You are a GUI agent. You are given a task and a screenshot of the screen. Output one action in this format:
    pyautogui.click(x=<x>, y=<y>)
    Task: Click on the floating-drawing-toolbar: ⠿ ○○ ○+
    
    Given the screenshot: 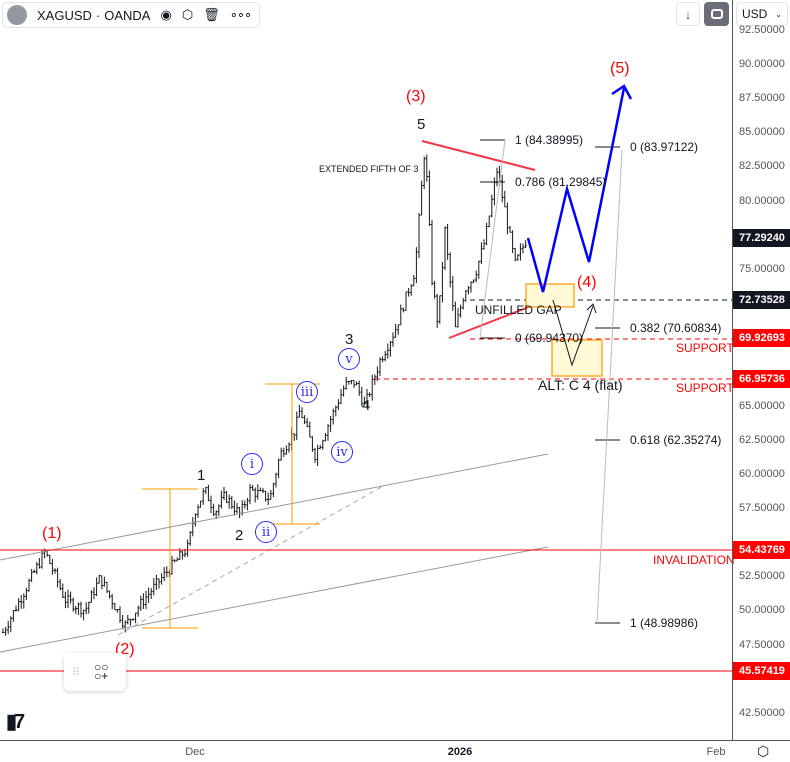 What is the action you would take?
    pyautogui.click(x=95, y=672)
    